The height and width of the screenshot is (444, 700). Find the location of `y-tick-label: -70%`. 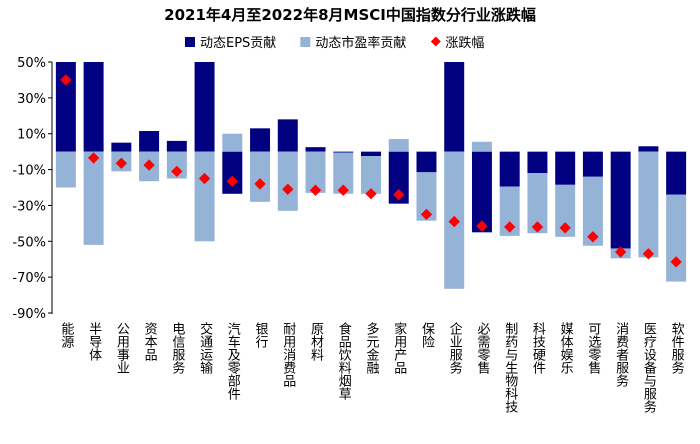

y-tick-label: -70% is located at coordinates (29, 278).